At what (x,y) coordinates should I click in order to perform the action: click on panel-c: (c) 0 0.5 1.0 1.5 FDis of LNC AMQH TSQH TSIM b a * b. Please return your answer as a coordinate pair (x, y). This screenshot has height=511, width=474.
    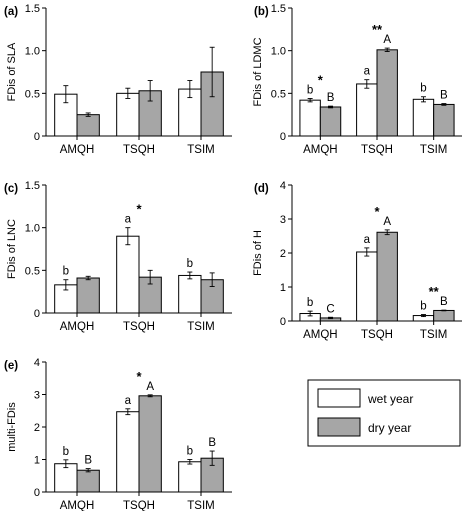
    Looking at the image, I should click on (118, 256).